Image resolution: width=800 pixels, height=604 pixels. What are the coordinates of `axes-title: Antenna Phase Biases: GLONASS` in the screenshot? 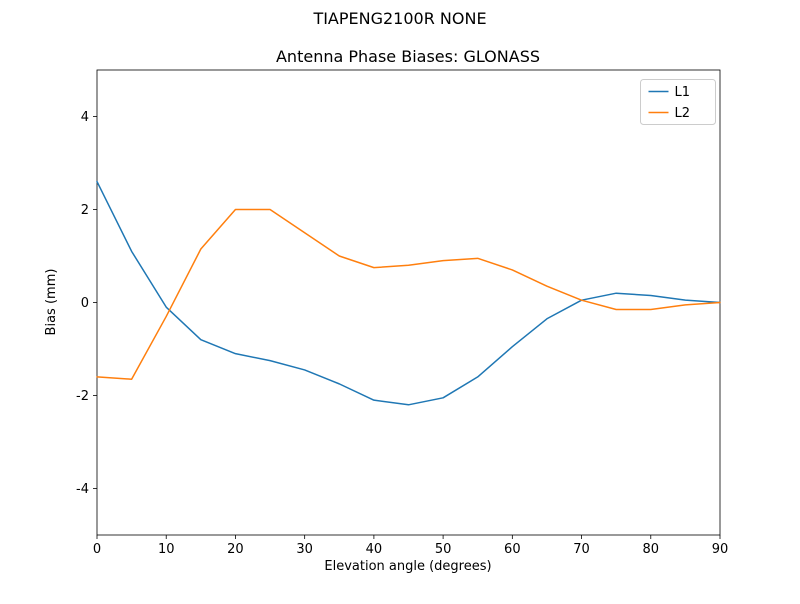 It's located at (408, 56).